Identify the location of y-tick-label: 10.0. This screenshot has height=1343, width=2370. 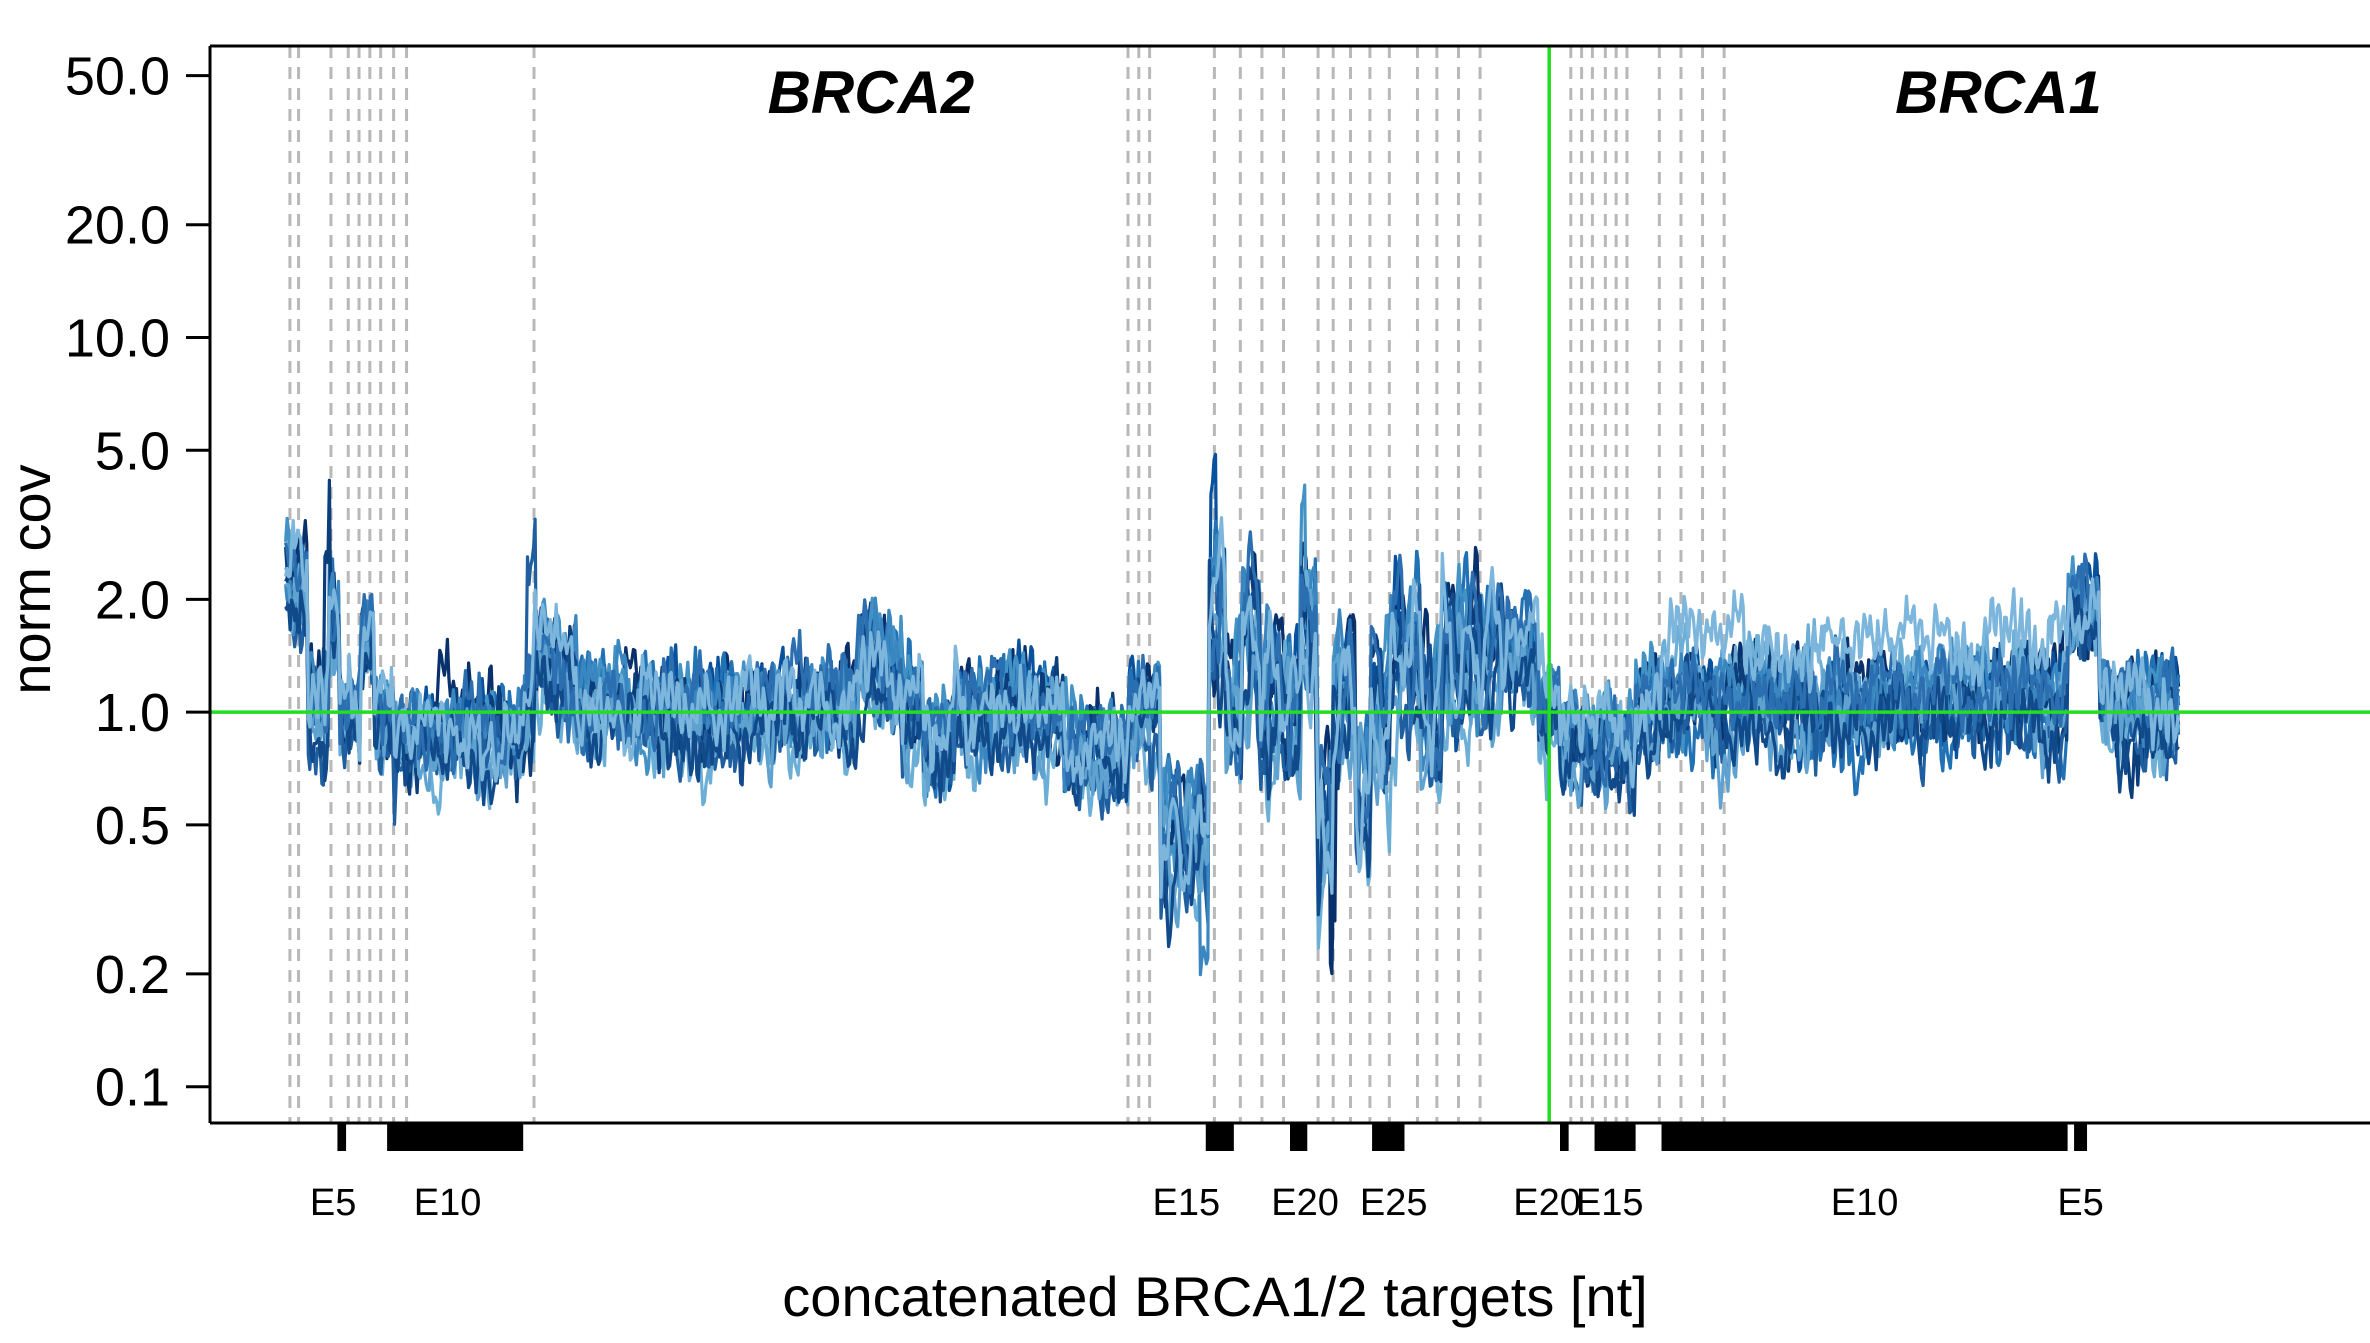
(117, 338).